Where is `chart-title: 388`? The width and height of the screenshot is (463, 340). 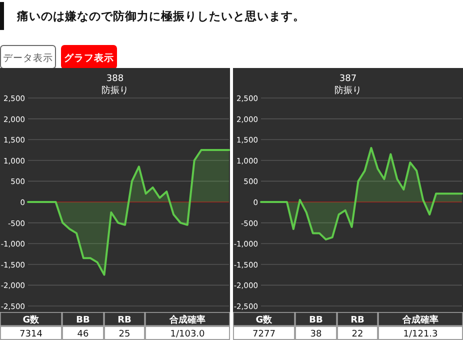
chart-title: 388 is located at coordinates (115, 79).